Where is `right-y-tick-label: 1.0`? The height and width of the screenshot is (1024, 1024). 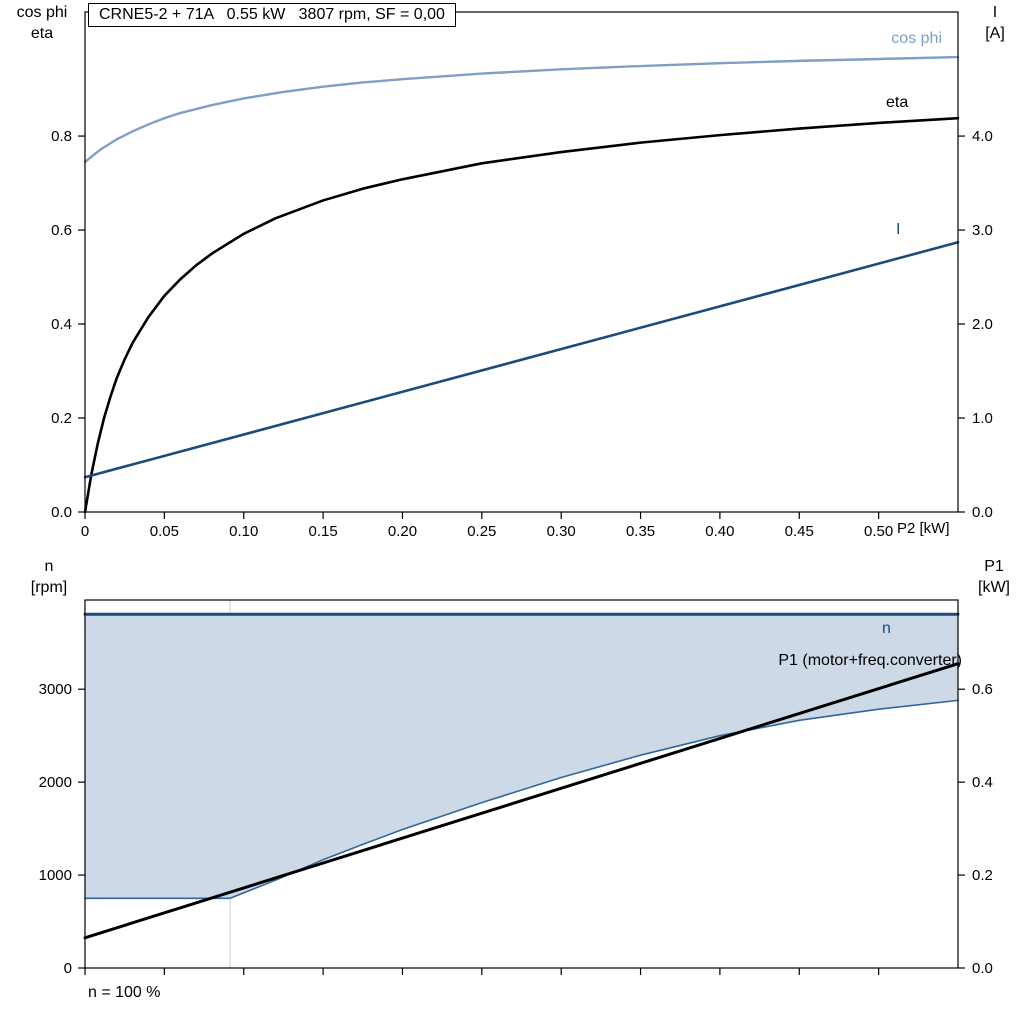 right-y-tick-label: 1.0 is located at coordinates (982, 418).